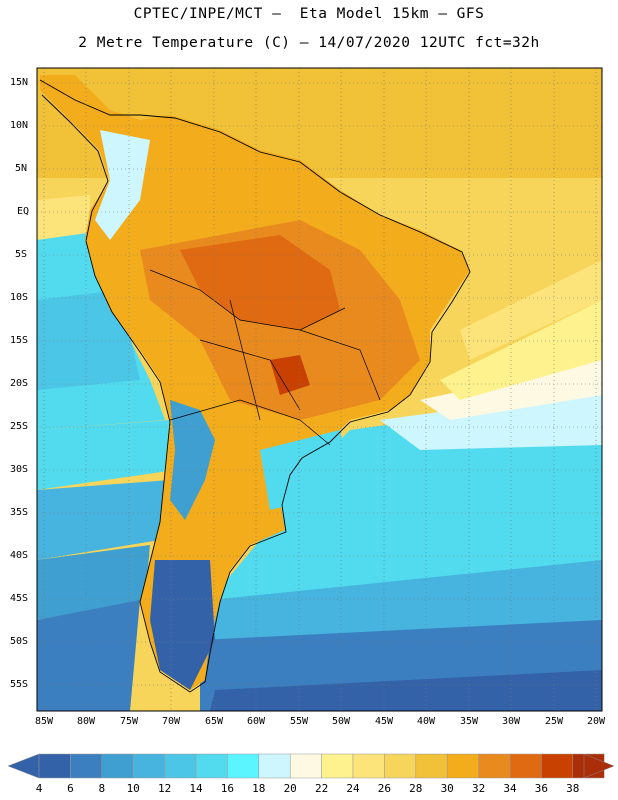 This screenshot has height=800, width=618. Describe the element at coordinates (19, 641) in the screenshot. I see `lat-label: 50S` at that location.